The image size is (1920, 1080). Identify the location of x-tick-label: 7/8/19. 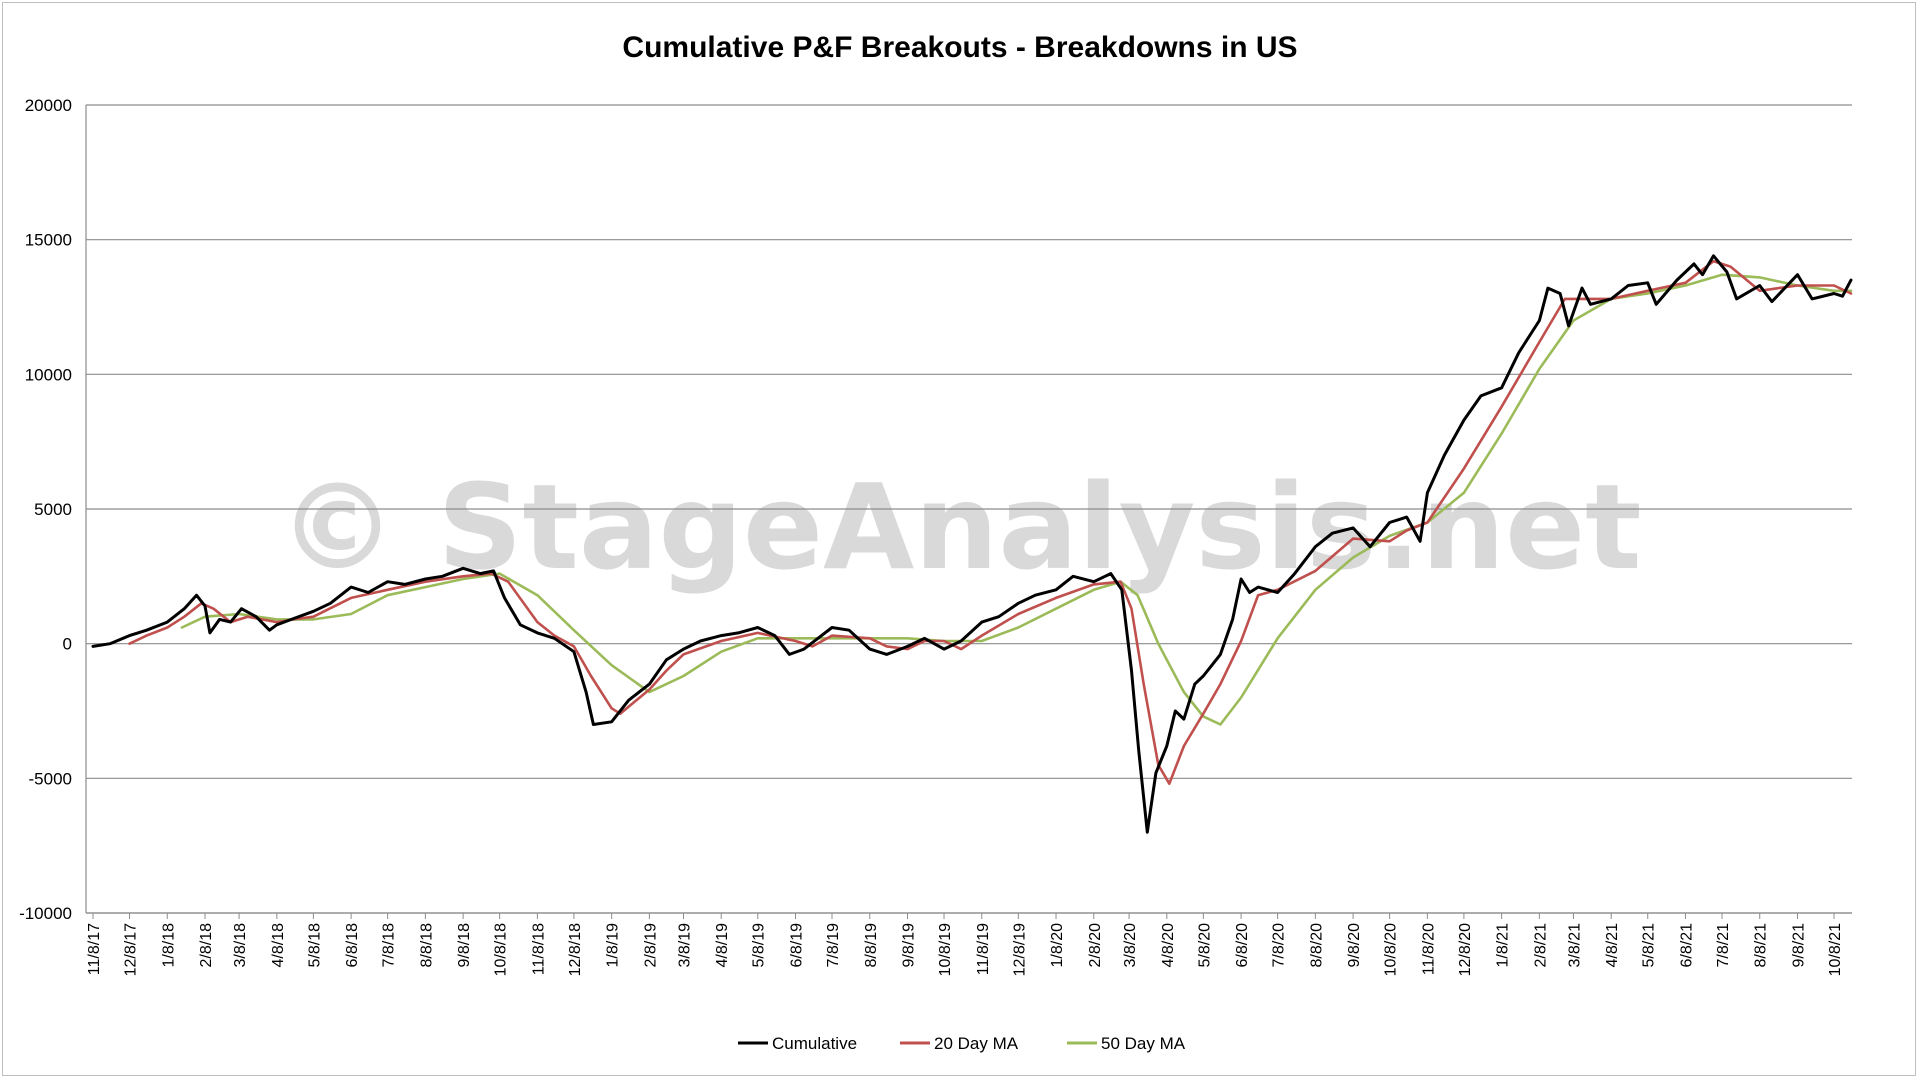
(833, 945).